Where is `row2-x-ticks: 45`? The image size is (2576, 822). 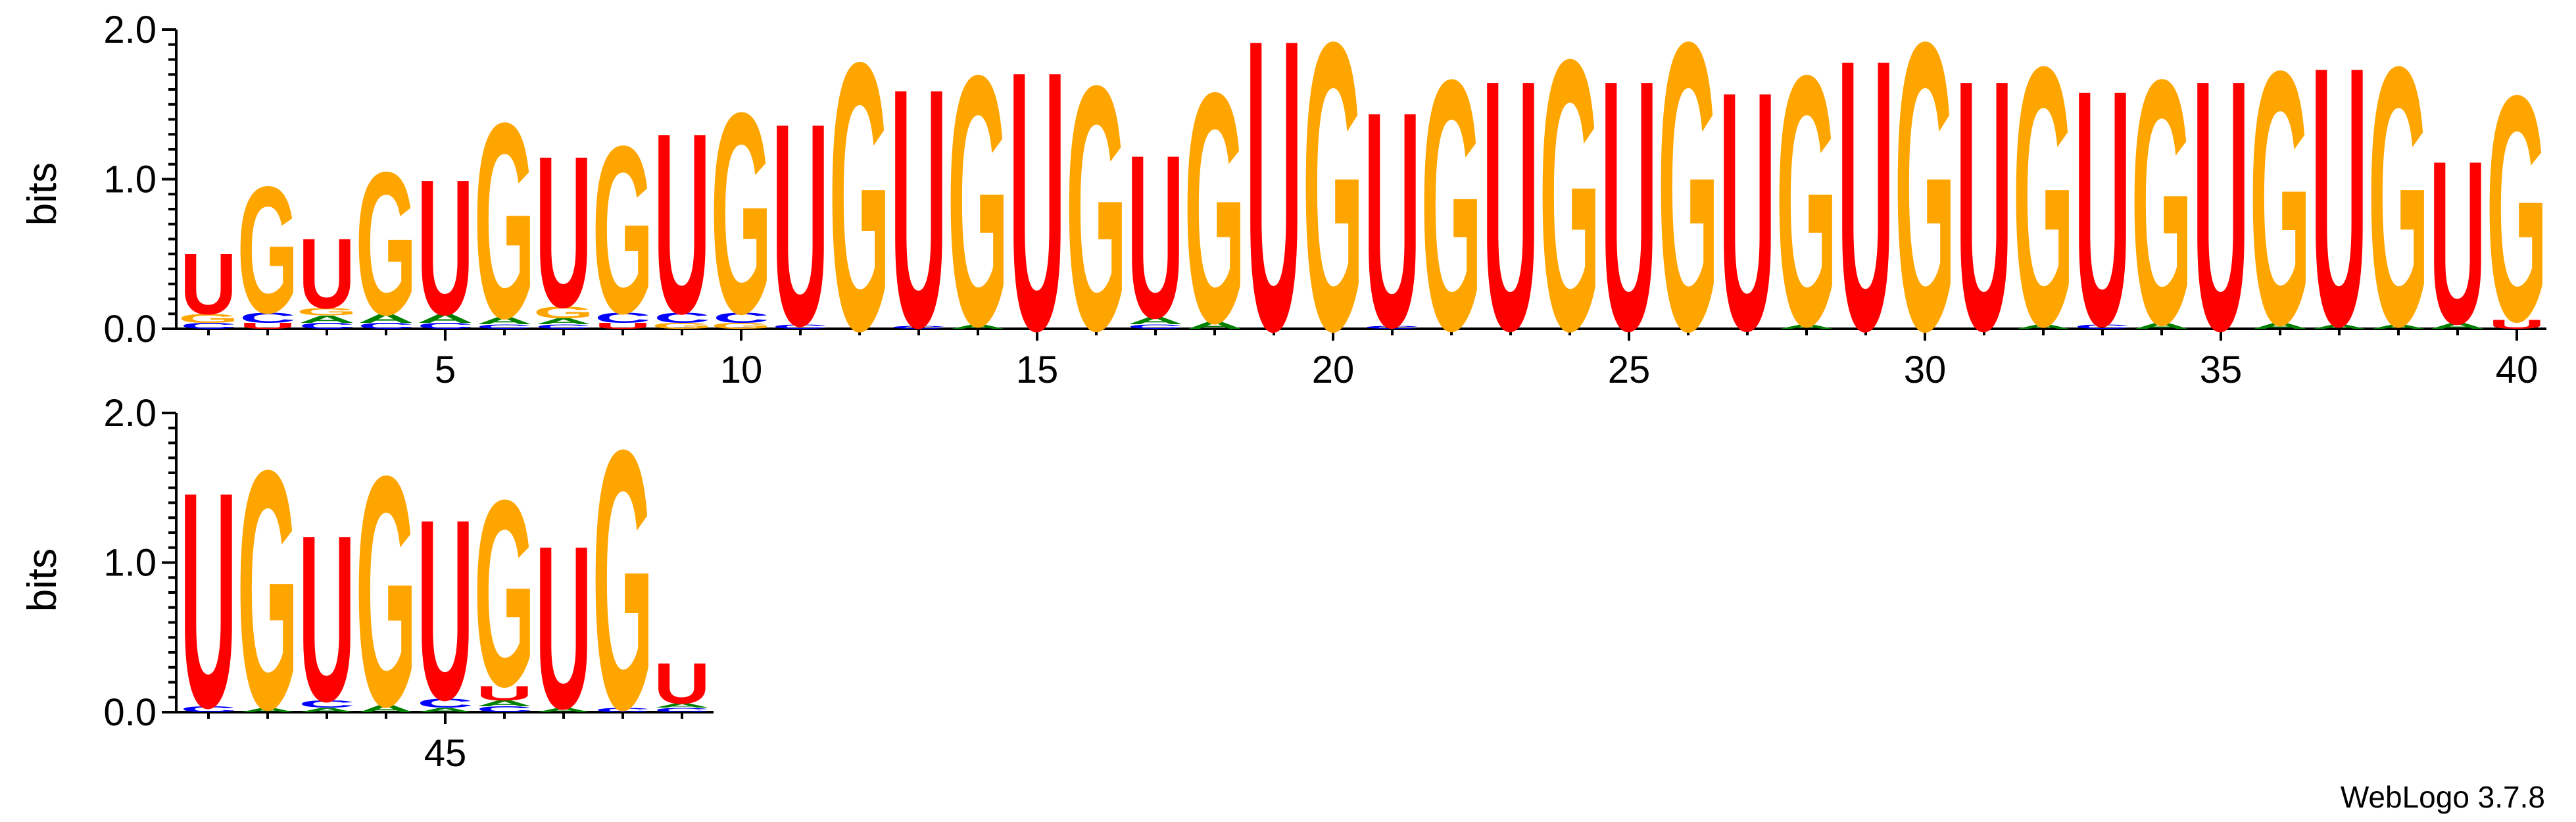
row2-x-ticks: 45 is located at coordinates (445, 743).